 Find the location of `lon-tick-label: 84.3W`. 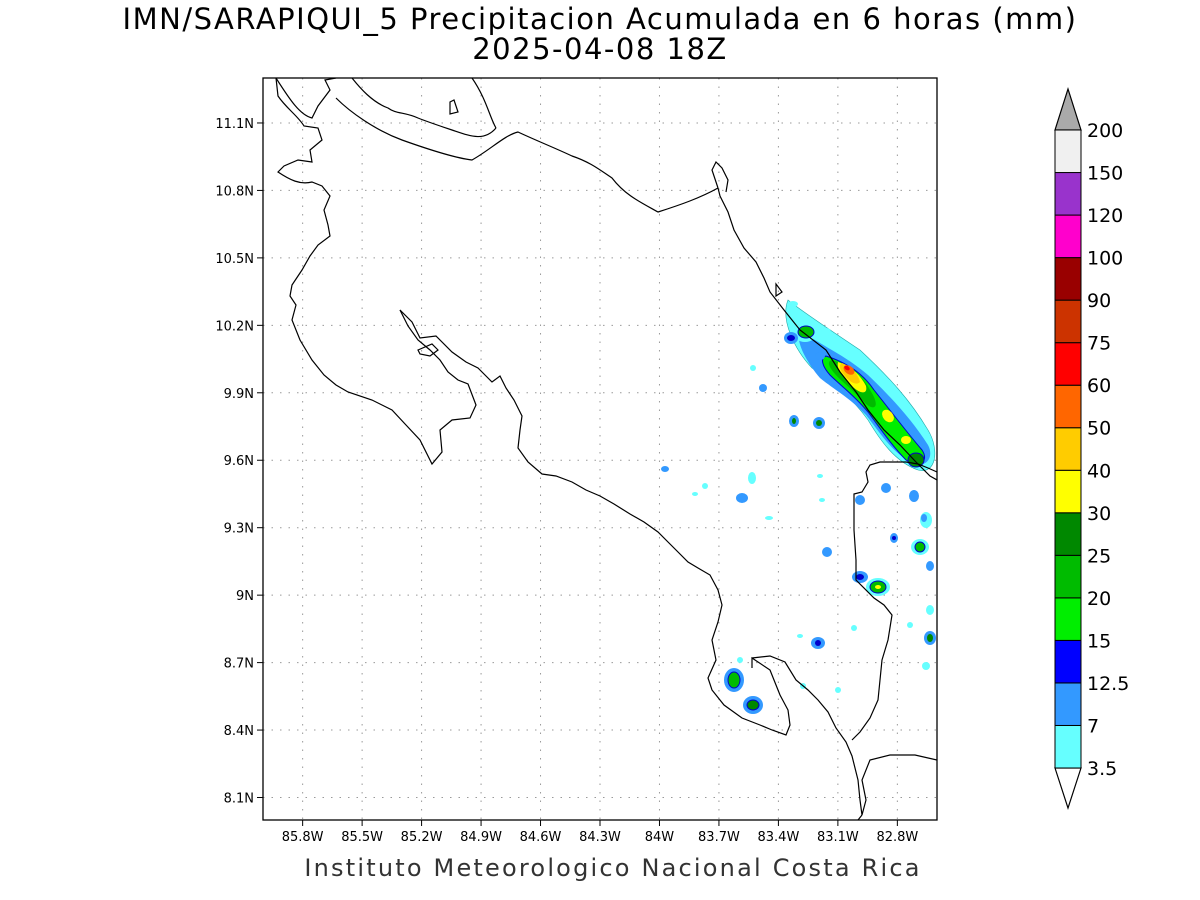

lon-tick-label: 84.3W is located at coordinates (600, 837).